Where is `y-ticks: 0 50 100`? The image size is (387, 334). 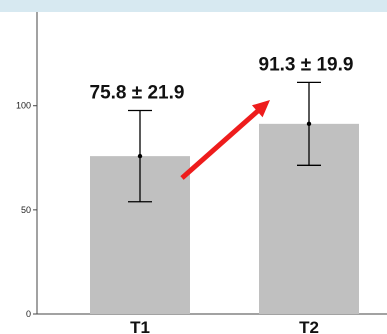 y-ticks: 0 50 100 is located at coordinates (26, 210).